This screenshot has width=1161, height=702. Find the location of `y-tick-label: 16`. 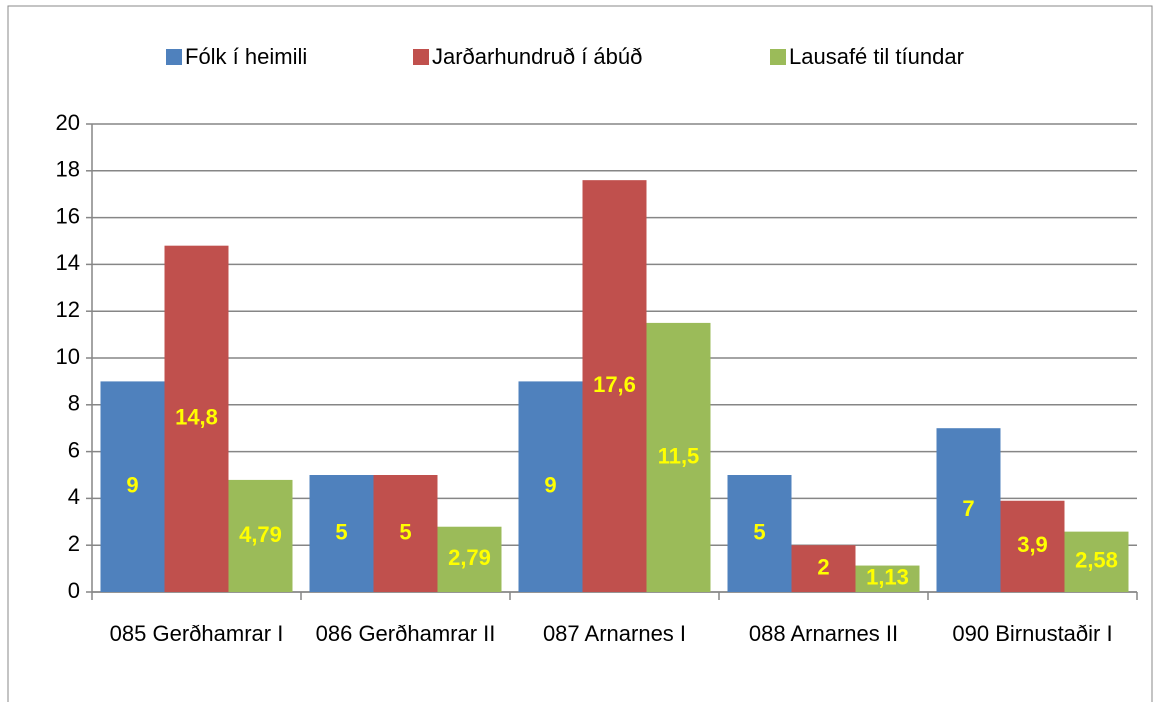

y-tick-label: 16 is located at coordinates (68, 215).